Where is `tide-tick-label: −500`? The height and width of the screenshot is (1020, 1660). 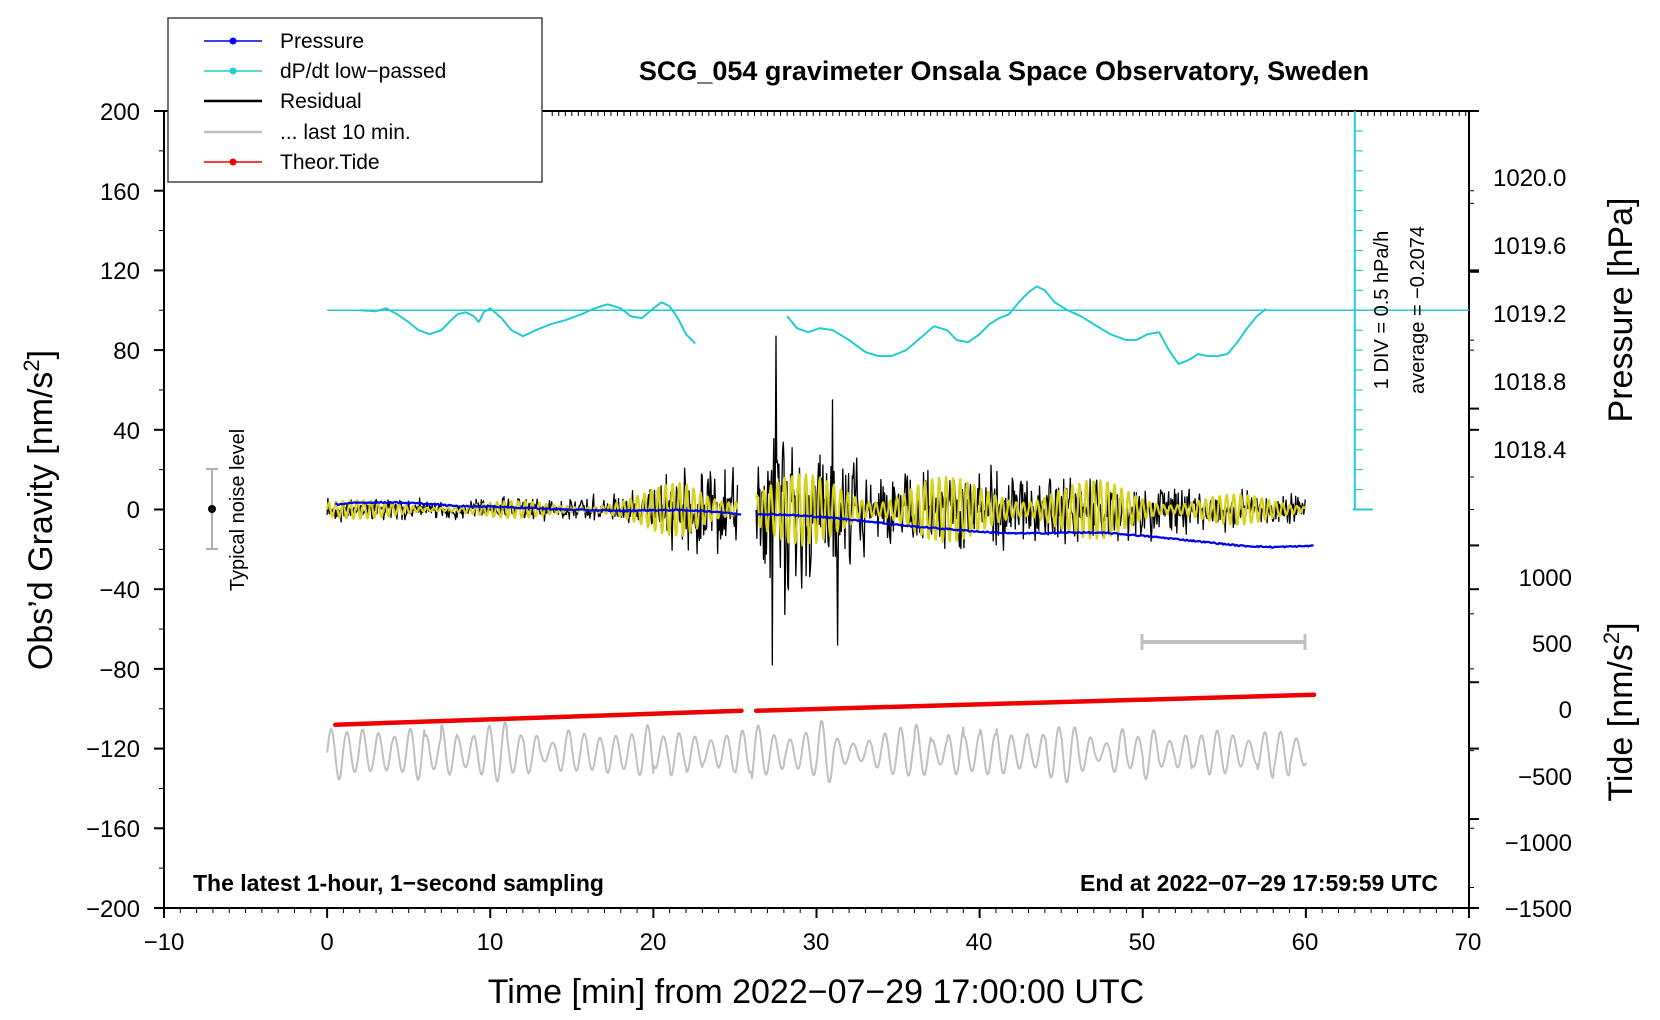 tide-tick-label: −500 is located at coordinates (1545, 777).